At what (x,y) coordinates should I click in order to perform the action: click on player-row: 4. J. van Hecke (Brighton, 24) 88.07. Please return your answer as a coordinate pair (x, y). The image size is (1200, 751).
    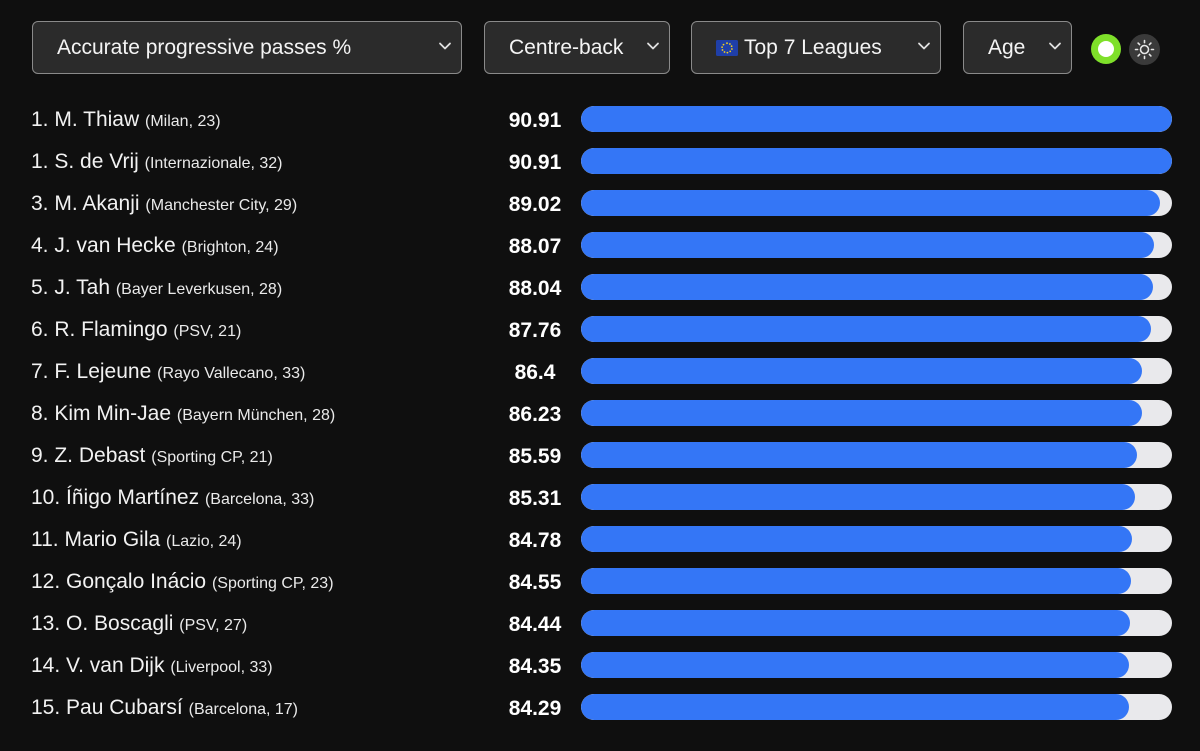
    Looking at the image, I should click on (600, 248).